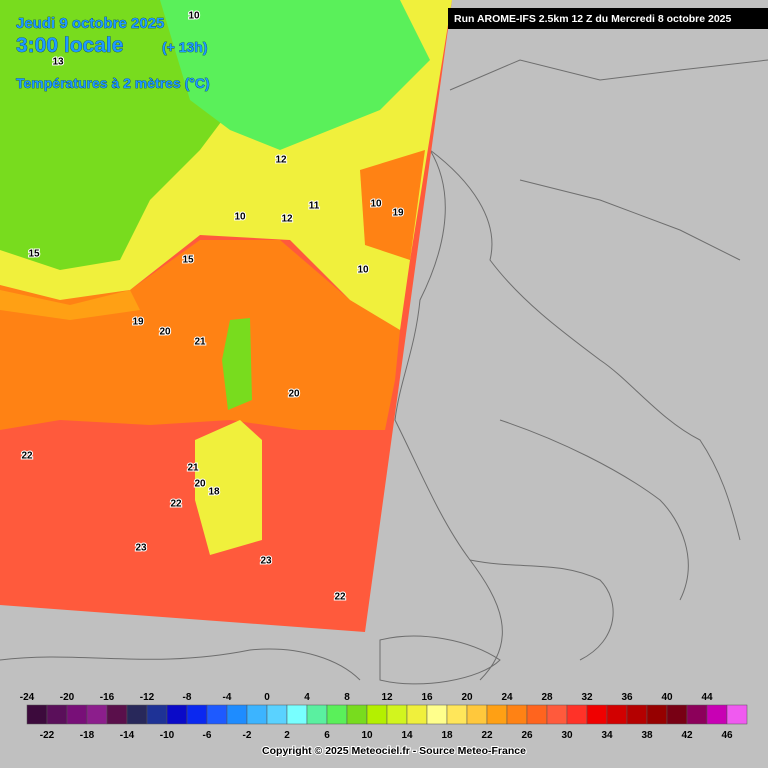 Image resolution: width=768 pixels, height=768 pixels. Describe the element at coordinates (167, 735) in the screenshot. I see `colorbar-tick-label: -10` at that location.